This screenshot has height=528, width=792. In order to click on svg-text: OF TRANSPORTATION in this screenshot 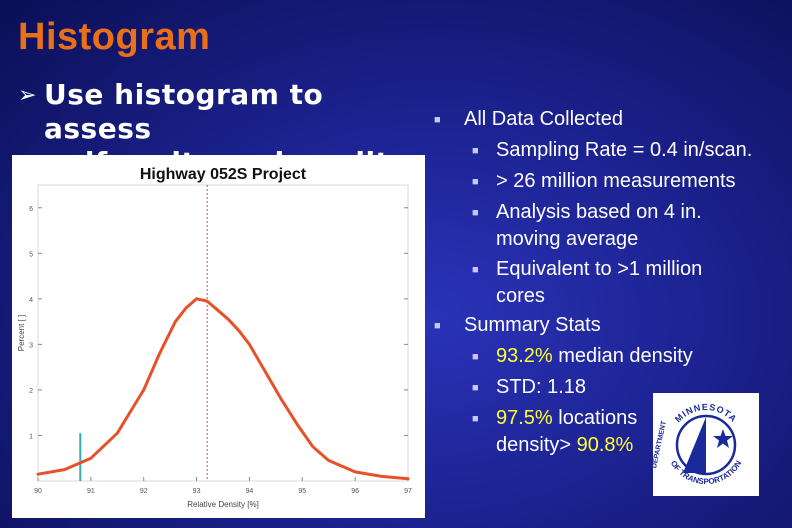, I will do `click(706, 472)`.